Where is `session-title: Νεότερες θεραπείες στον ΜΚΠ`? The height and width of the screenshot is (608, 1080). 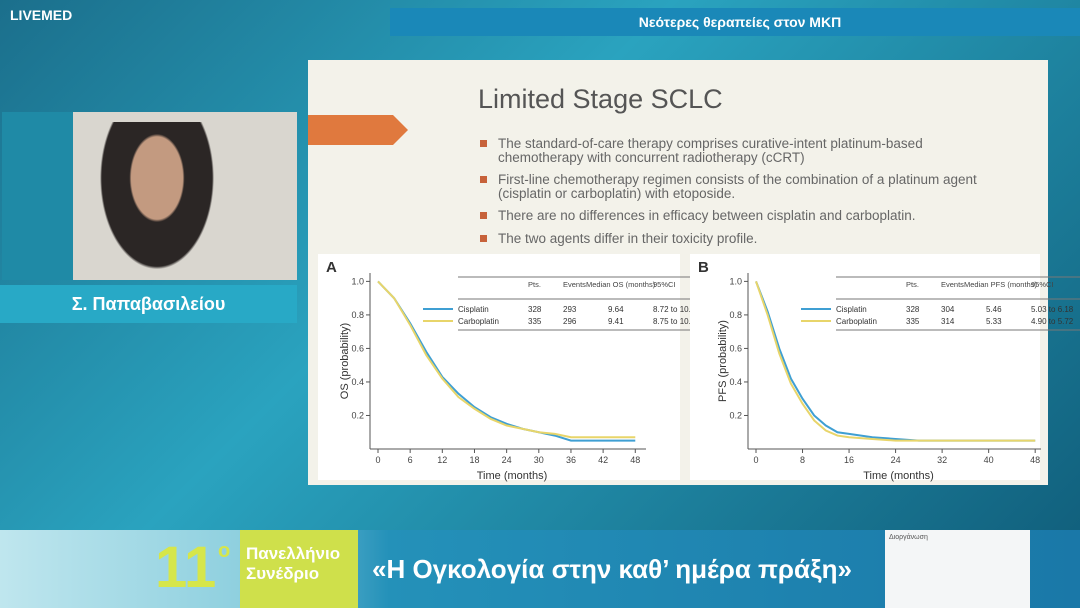
session-title: Νεότερες θεραπείες στον ΜΚΠ is located at coordinates (735, 22).